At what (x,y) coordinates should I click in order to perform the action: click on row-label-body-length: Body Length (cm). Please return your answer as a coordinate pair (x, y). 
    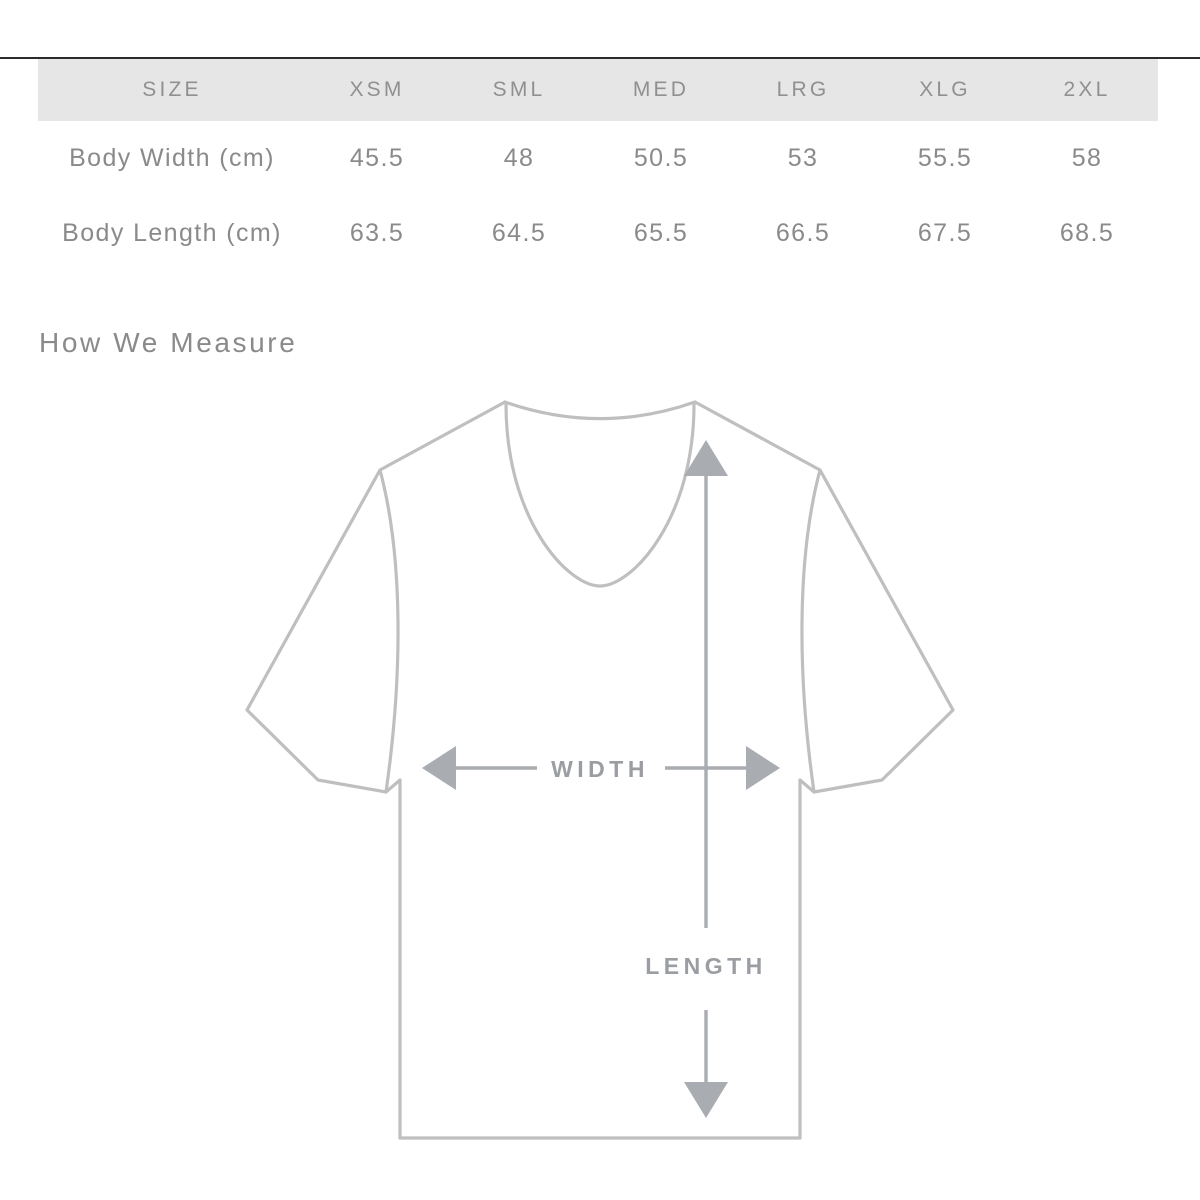
    Looking at the image, I should click on (172, 233).